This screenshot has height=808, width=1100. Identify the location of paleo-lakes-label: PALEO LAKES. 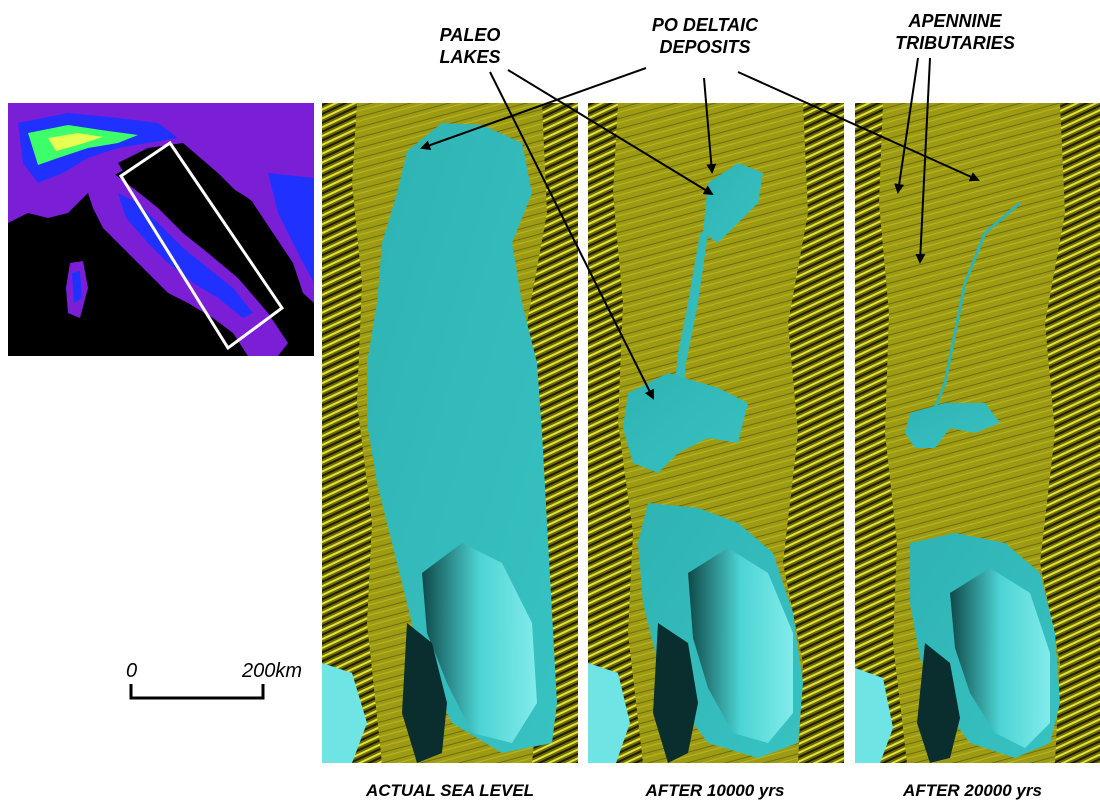
(470, 46).